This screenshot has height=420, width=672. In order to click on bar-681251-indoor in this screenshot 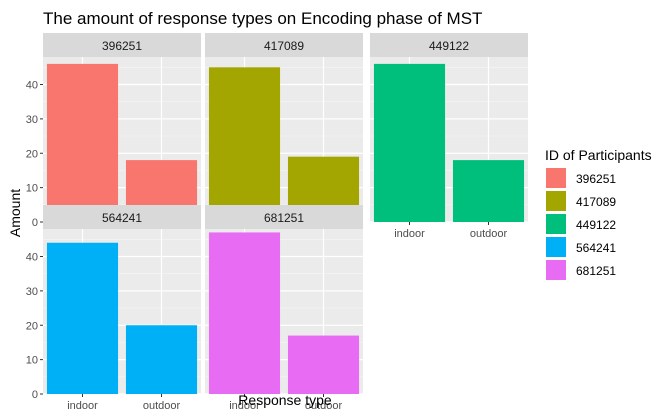, I will do `click(244, 313)`.